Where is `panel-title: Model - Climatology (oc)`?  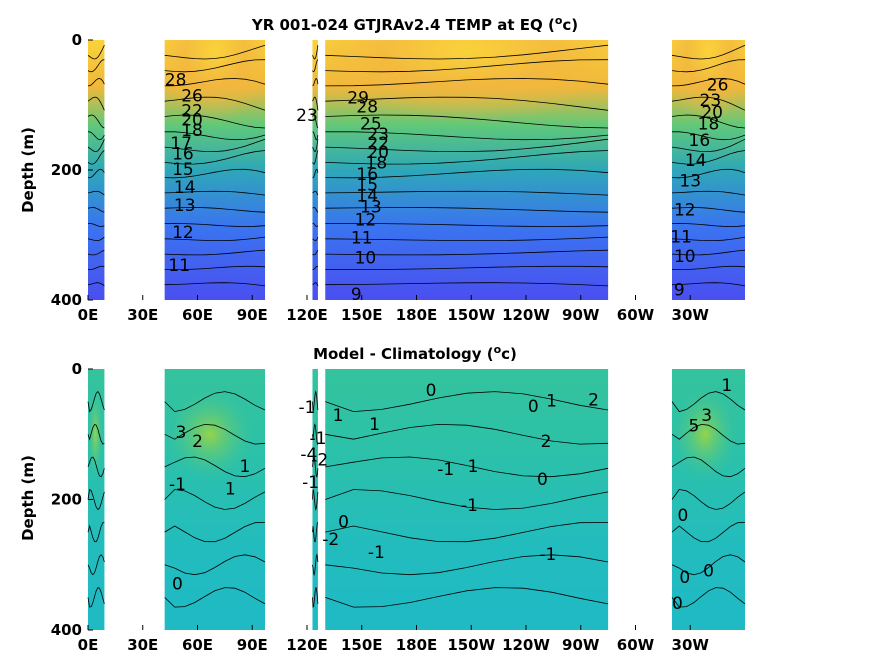 panel-title: Model - Climatology (oc) is located at coordinates (415, 353).